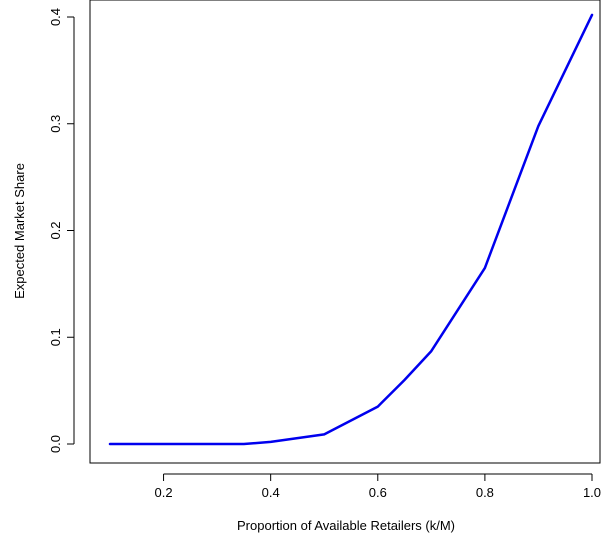 This screenshot has height=543, width=603. What do you see at coordinates (485, 492) in the screenshot?
I see `x-tick-label: 0.8` at bounding box center [485, 492].